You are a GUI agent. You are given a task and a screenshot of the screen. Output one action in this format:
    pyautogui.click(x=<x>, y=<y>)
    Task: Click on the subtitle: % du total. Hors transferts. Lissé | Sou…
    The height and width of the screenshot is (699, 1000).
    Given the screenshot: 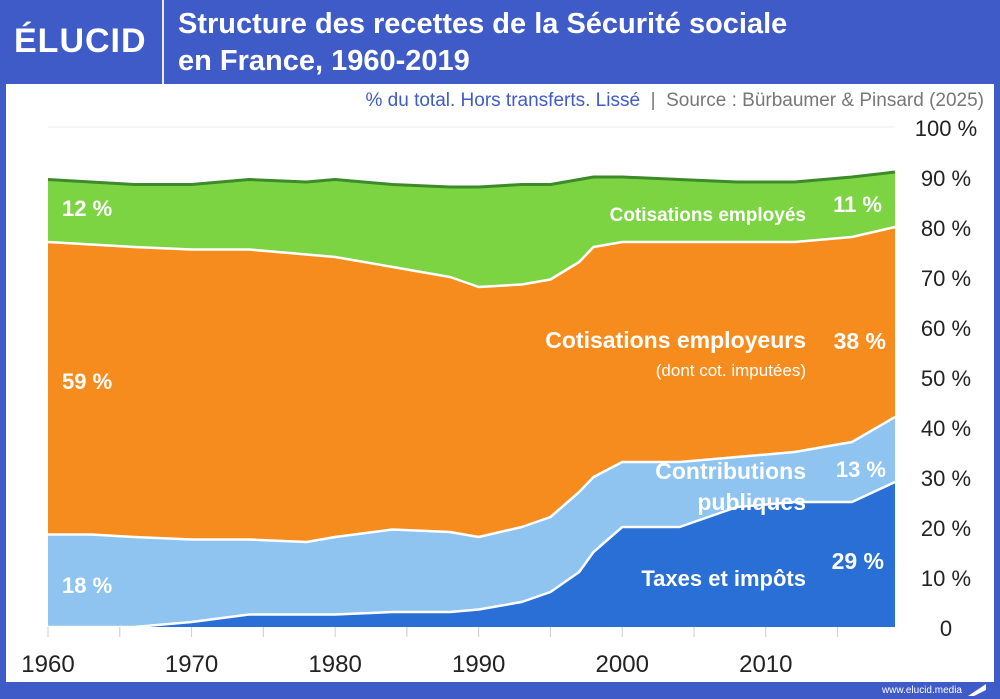 What is the action you would take?
    pyautogui.click(x=674, y=101)
    